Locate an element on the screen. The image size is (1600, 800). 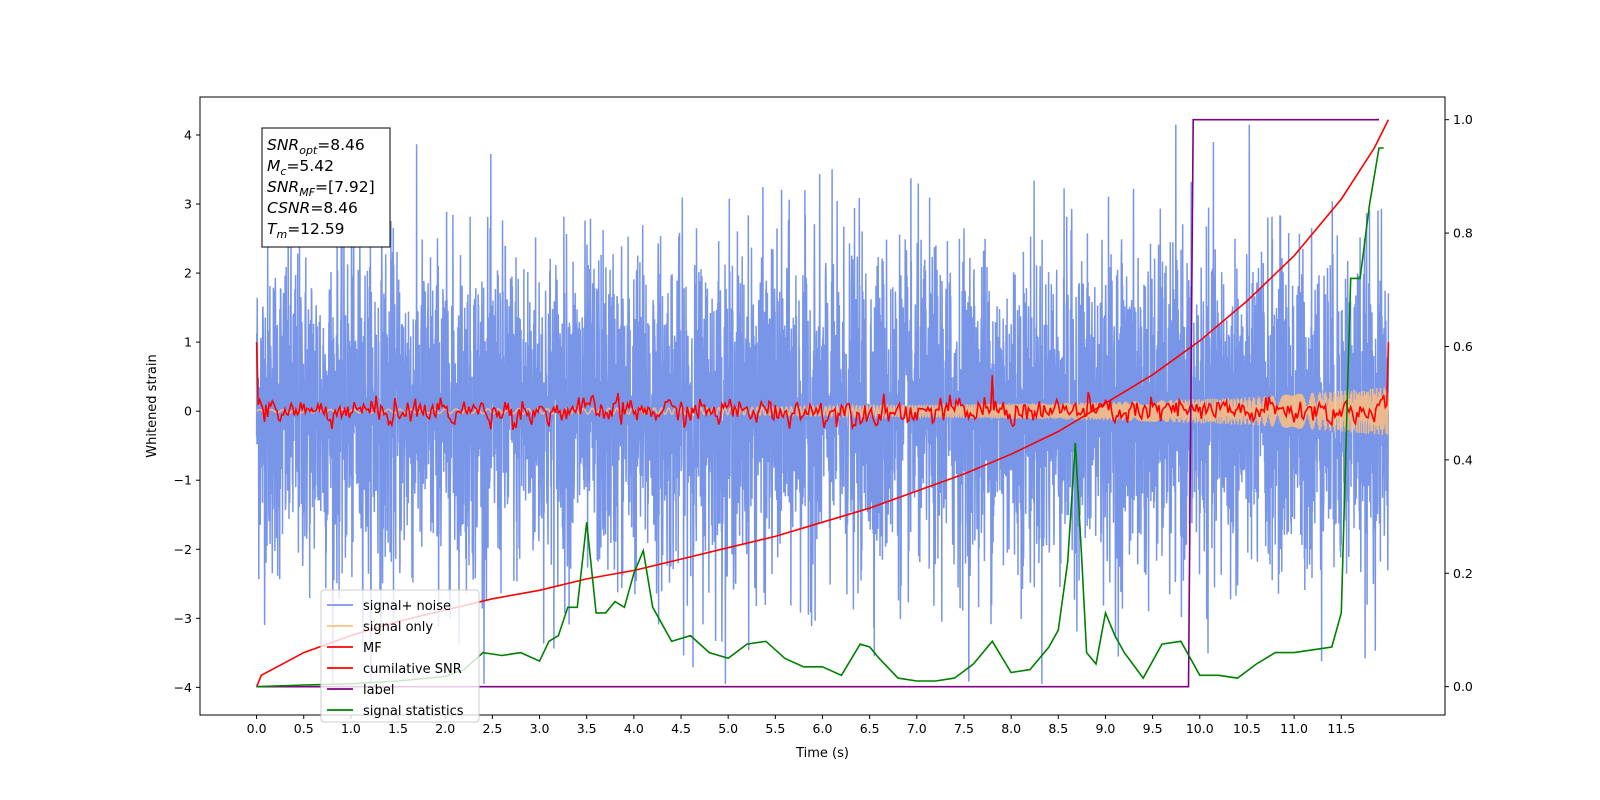
y-tick-label: 1 is located at coordinates (188, 342).